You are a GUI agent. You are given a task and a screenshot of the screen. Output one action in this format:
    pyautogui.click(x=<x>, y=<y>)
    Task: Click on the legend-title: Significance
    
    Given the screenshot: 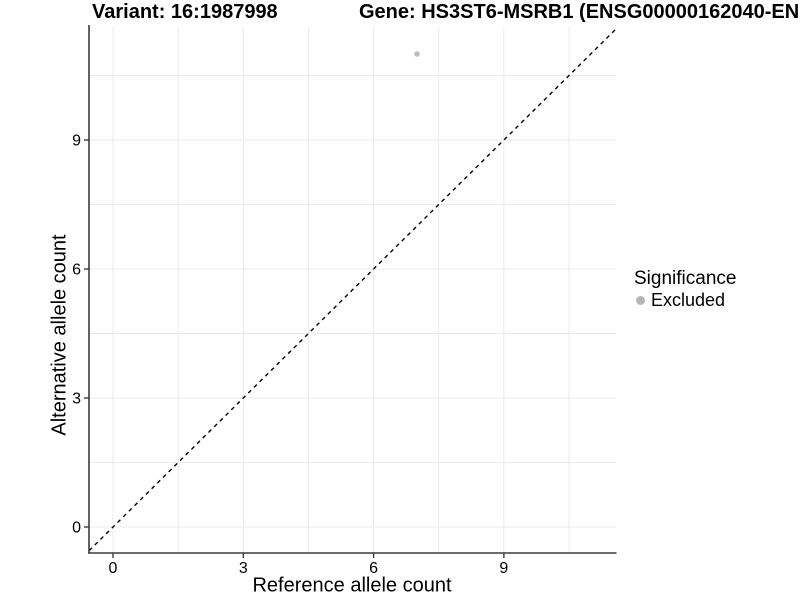 What is the action you would take?
    pyautogui.click(x=685, y=278)
    